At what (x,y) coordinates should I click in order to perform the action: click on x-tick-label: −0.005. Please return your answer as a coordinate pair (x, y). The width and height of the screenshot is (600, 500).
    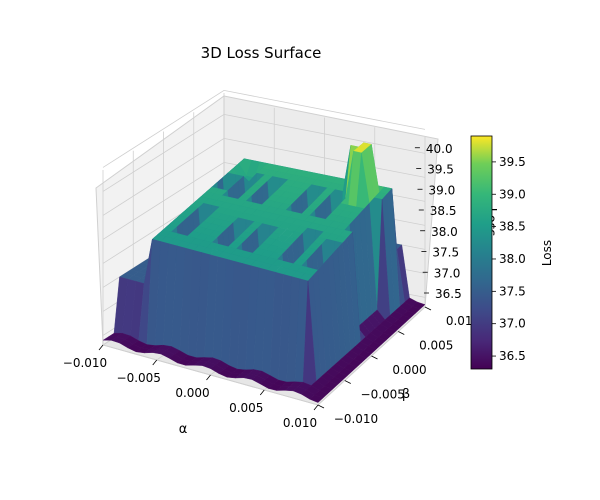
    Looking at the image, I should click on (139, 378).